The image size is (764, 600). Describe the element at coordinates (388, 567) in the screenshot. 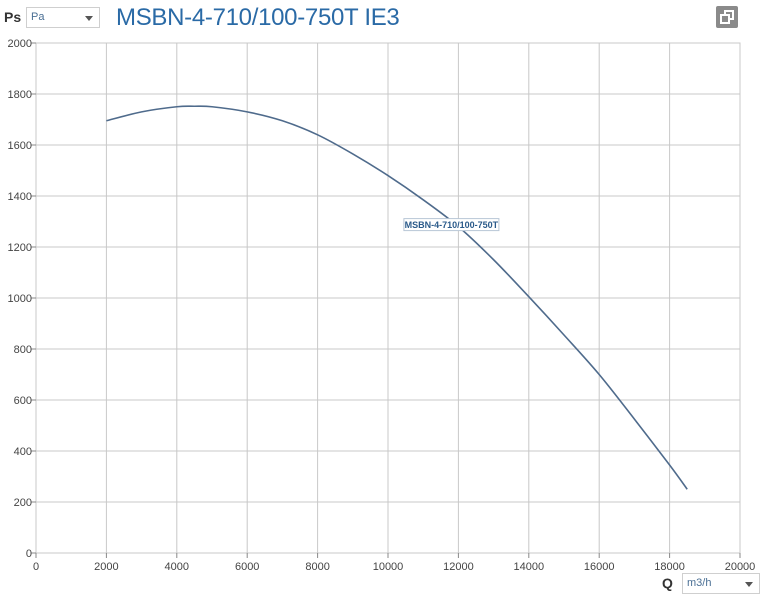

I see `x-tick-label: 10000` at that location.